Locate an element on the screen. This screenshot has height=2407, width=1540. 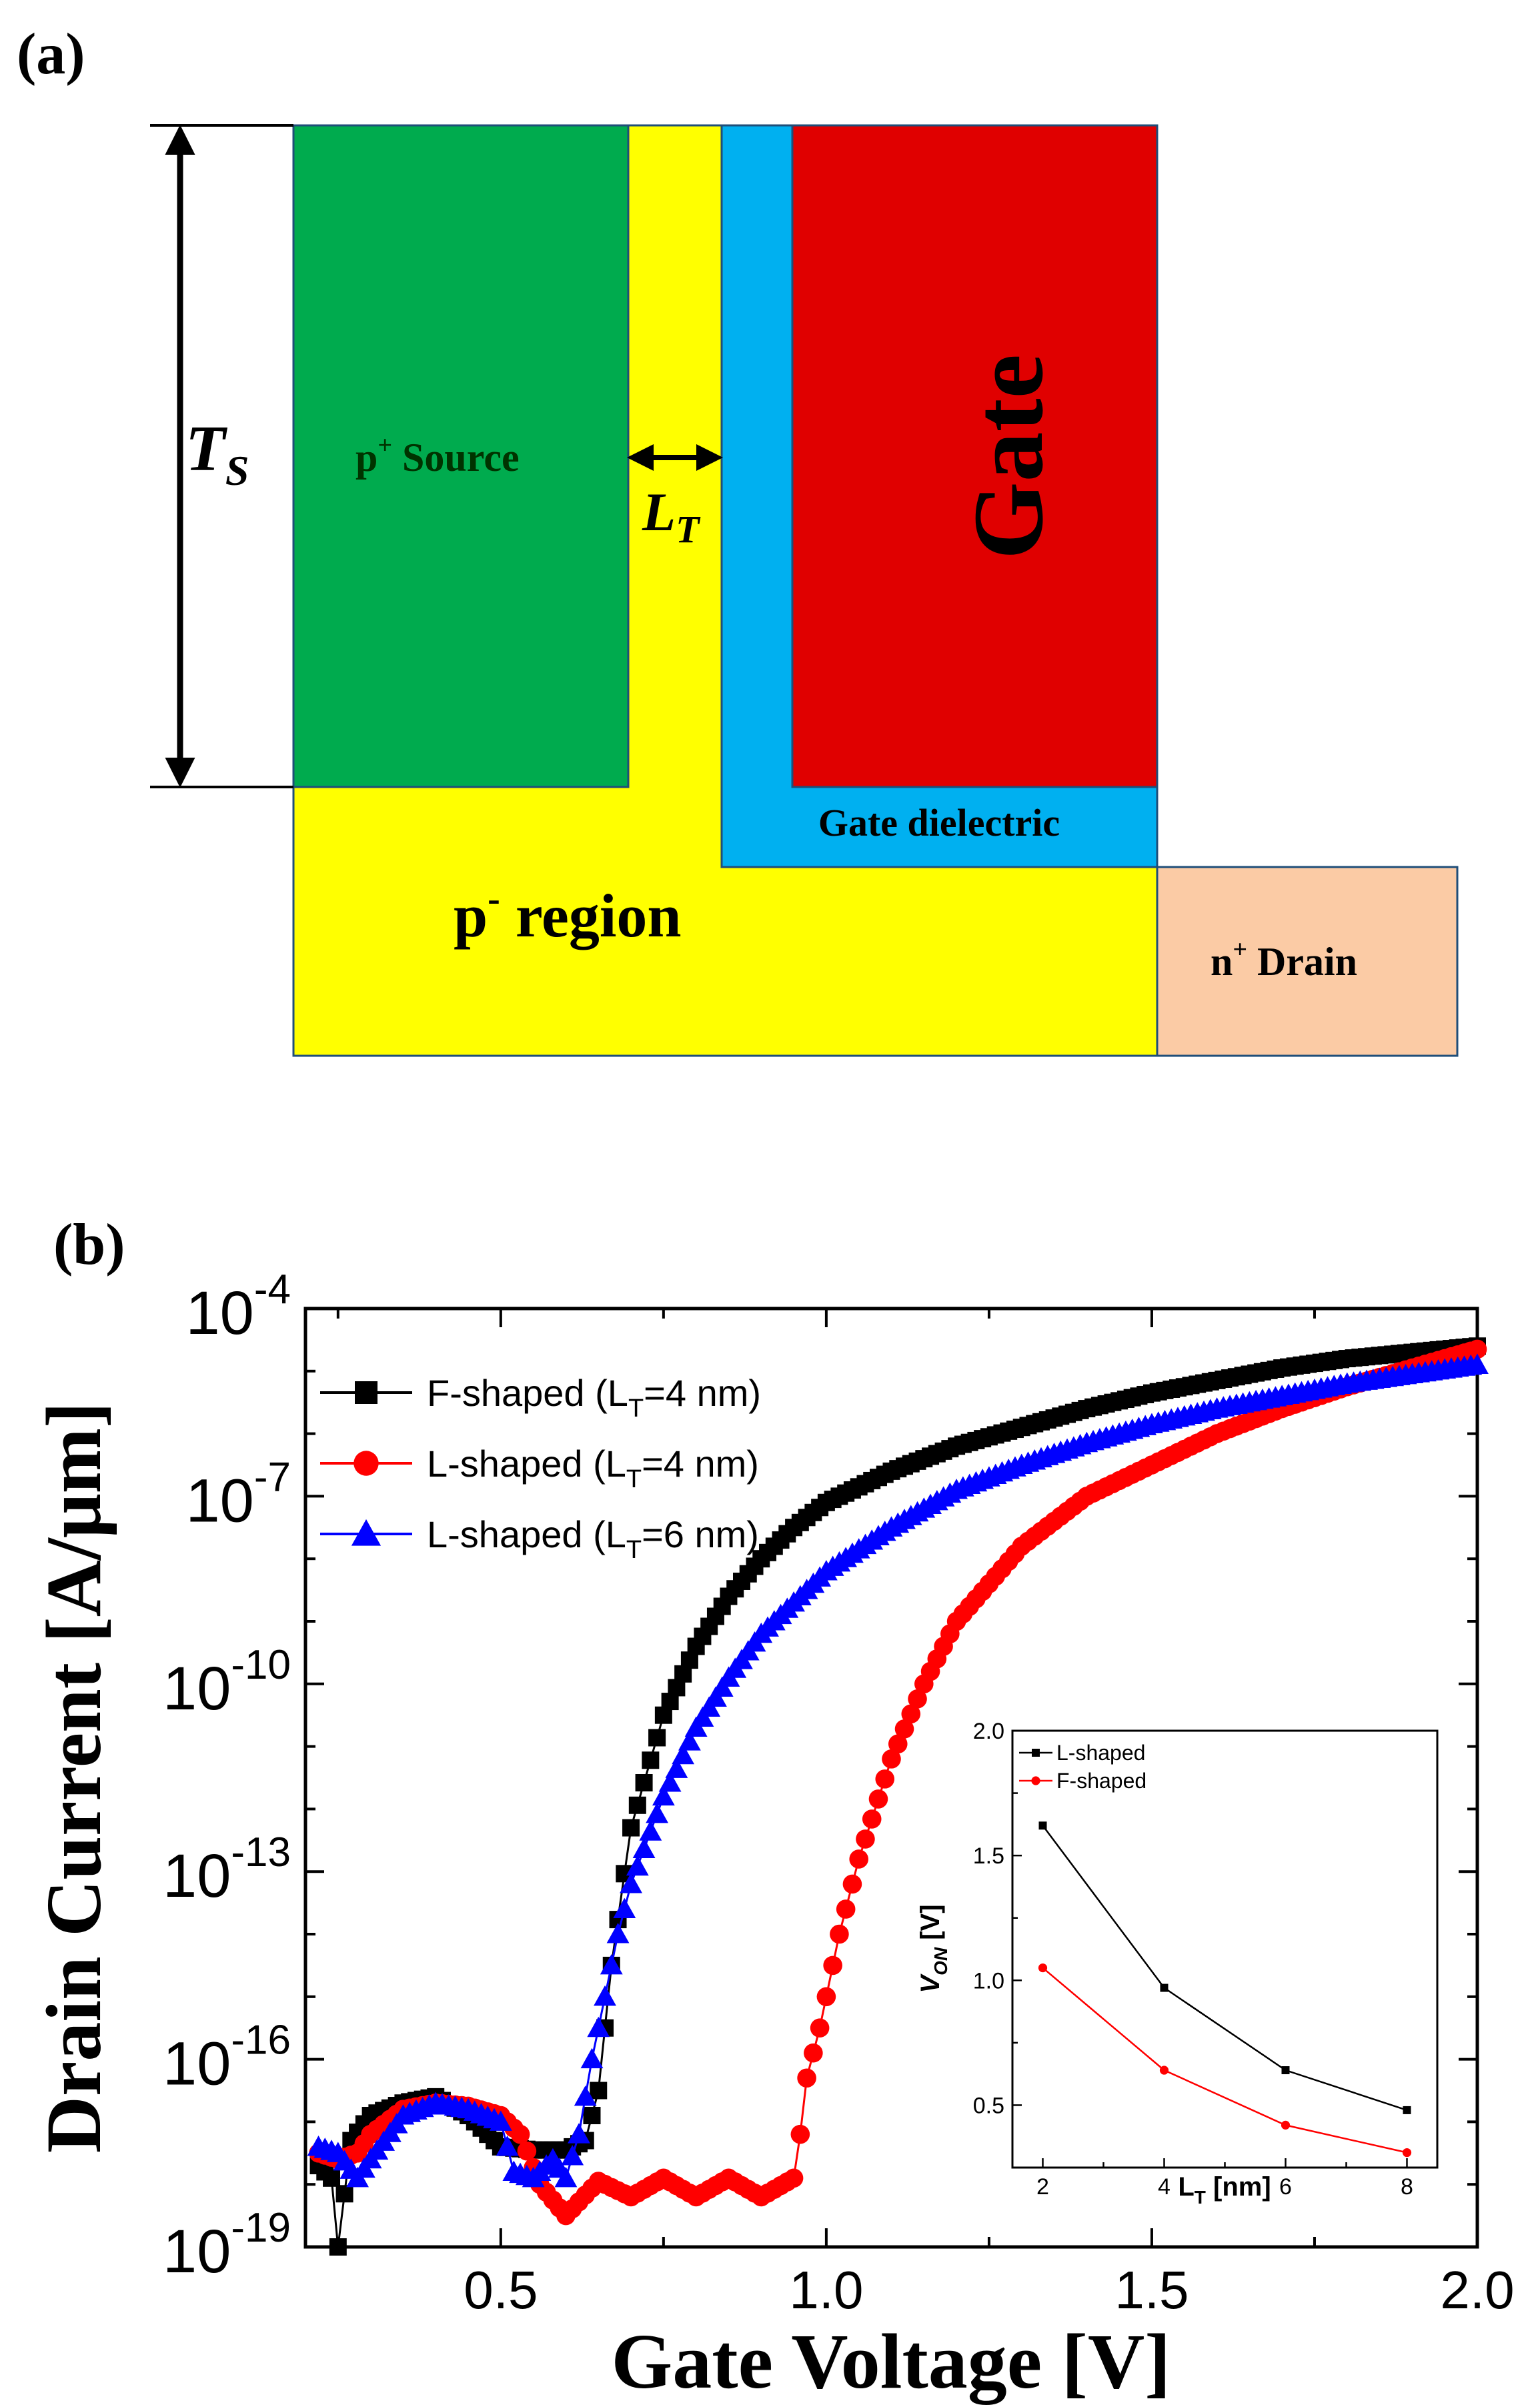
y-tick-label: 10⁻¹³ is located at coordinates (227, 1870).